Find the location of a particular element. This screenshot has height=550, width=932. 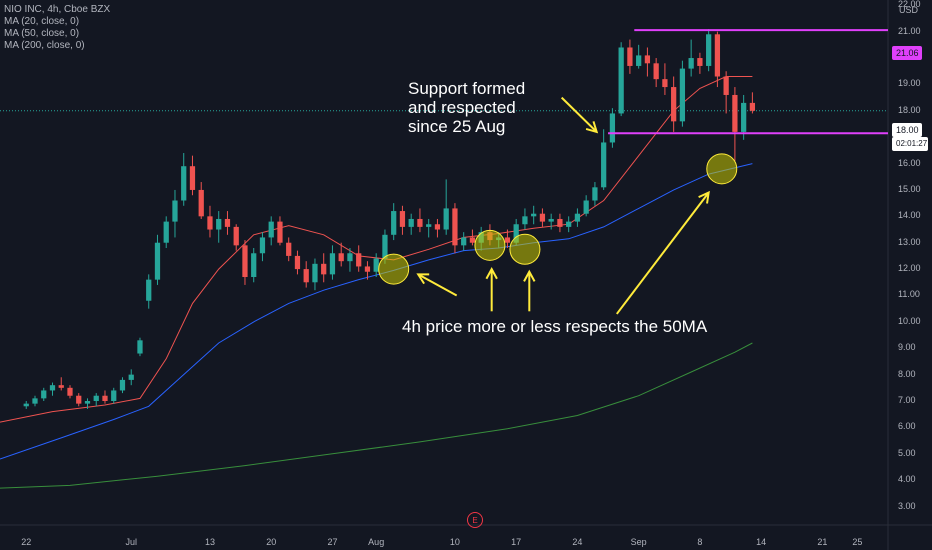

price-axis-label: 7.00 is located at coordinates (907, 400).